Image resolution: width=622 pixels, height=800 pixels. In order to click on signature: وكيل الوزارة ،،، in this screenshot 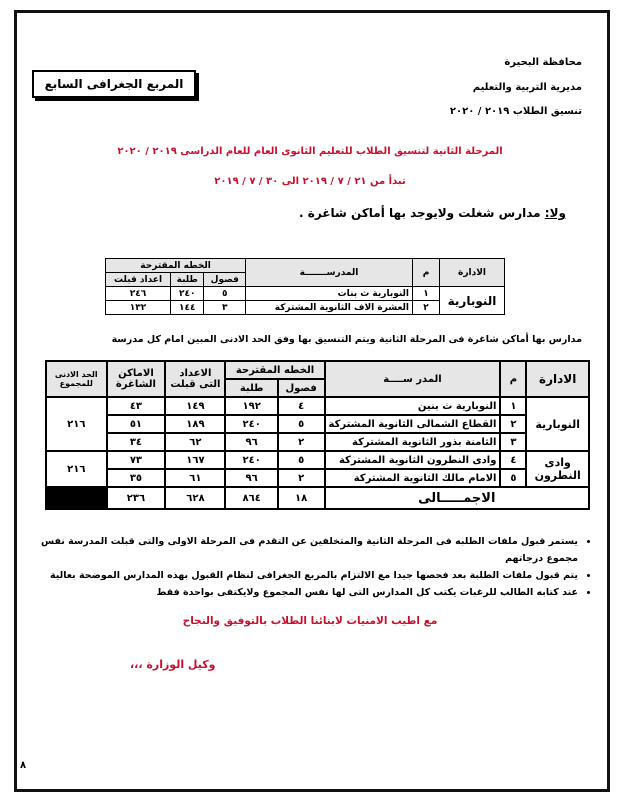, I will do `click(173, 664)`.